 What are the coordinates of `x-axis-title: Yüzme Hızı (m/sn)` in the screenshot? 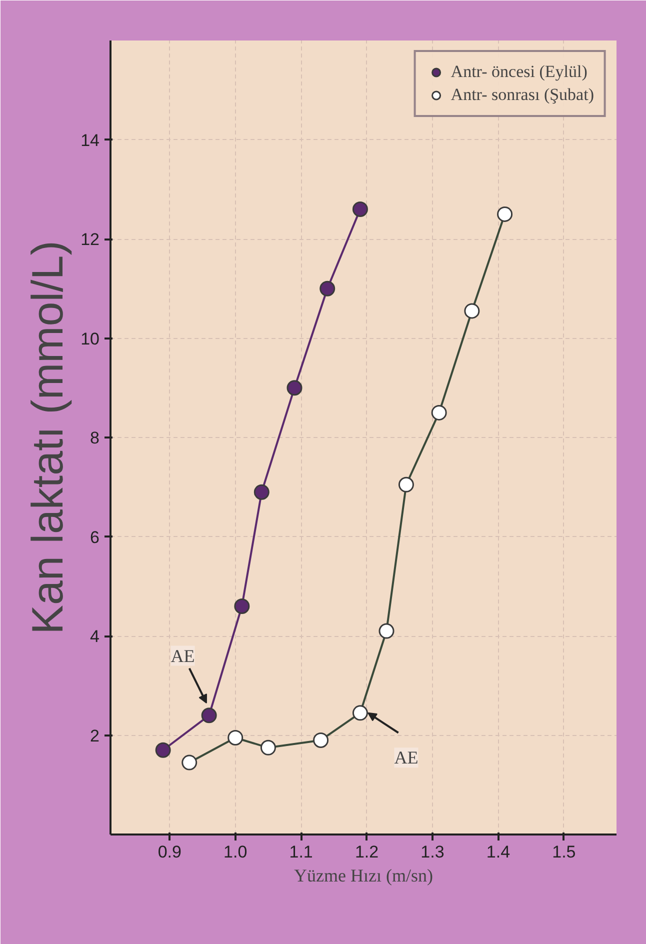 It's located at (363, 876).